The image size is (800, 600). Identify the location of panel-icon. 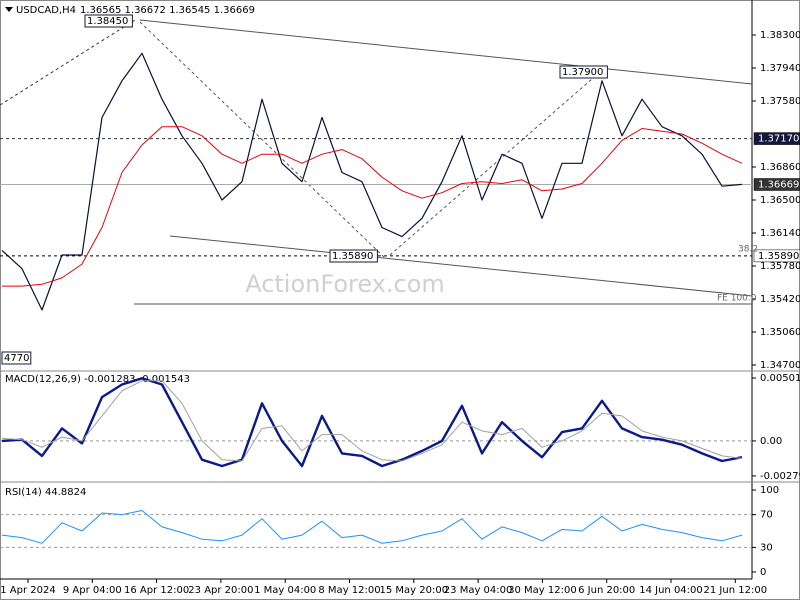
(9, 9).